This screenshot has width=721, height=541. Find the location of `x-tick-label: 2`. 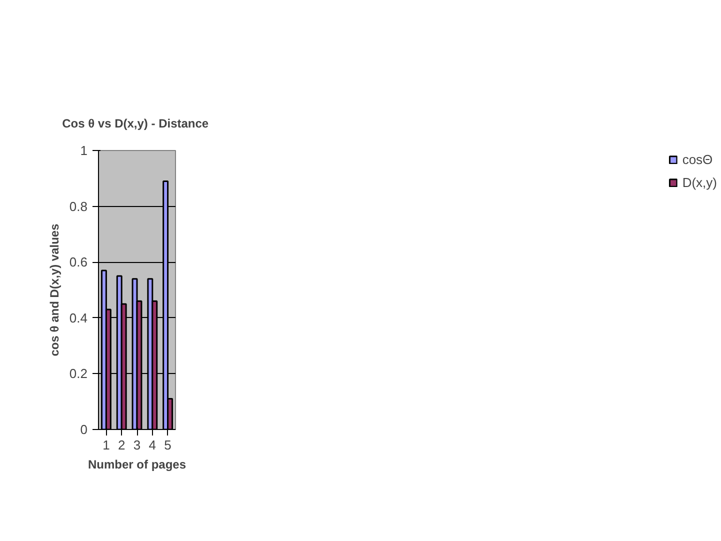

x-tick-label: 2 is located at coordinates (122, 445).